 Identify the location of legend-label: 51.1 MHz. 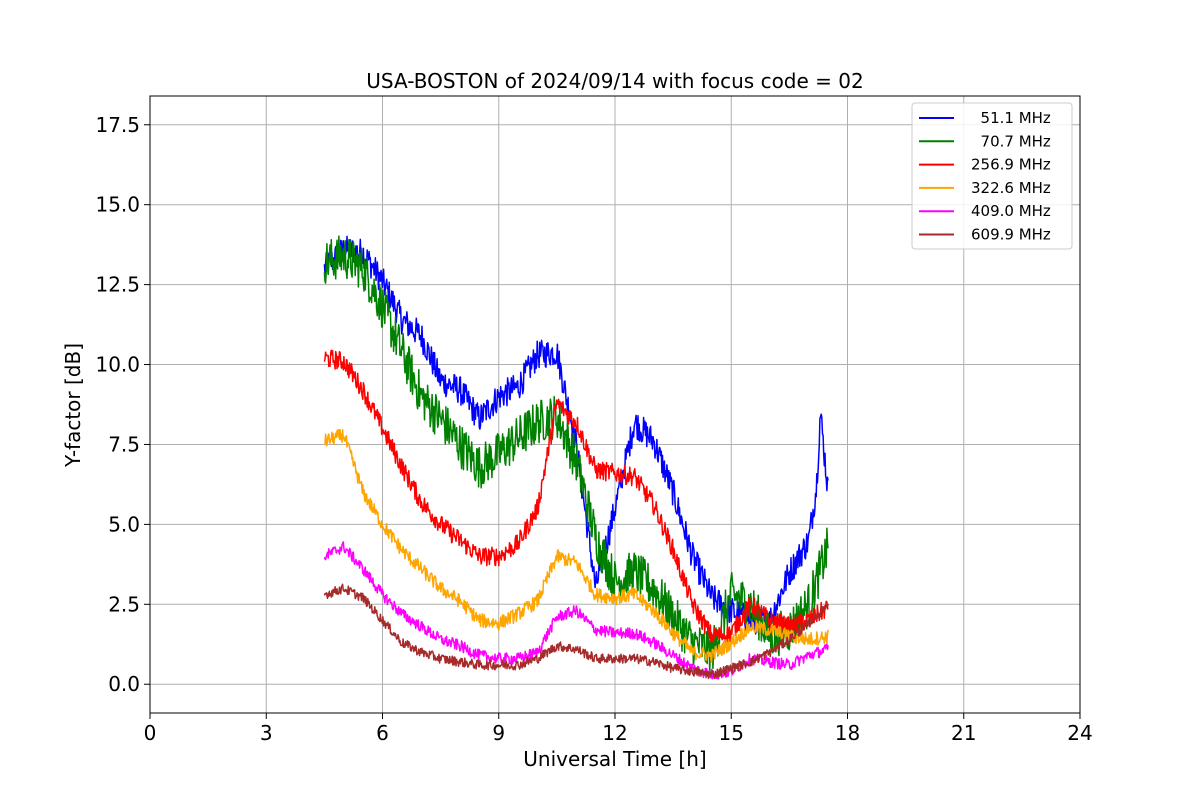
(1011, 118).